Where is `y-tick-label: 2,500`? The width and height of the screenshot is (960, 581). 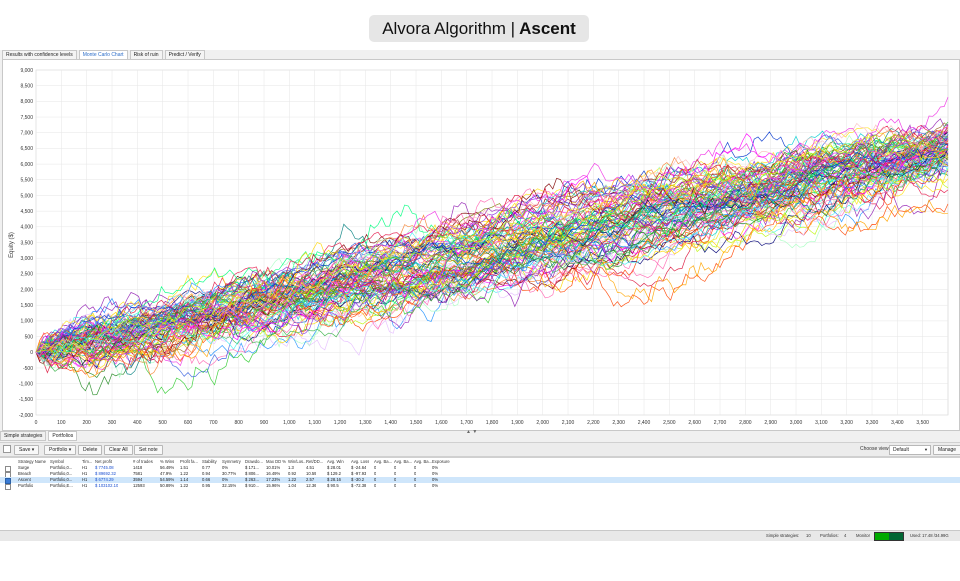
y-tick-label: 2,500 is located at coordinates (26, 275).